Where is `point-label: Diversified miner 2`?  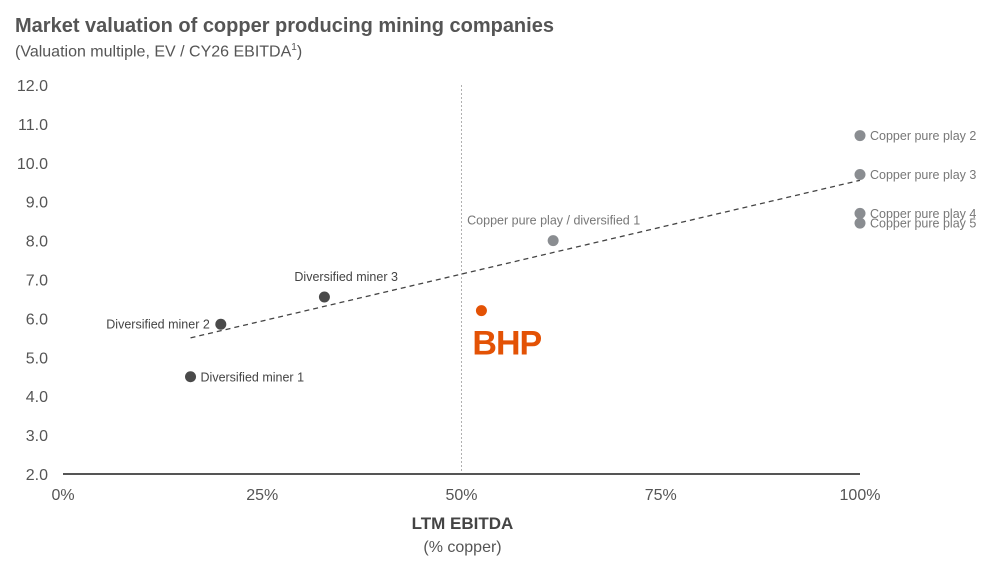
point-label: Diversified miner 2 is located at coordinates (158, 325).